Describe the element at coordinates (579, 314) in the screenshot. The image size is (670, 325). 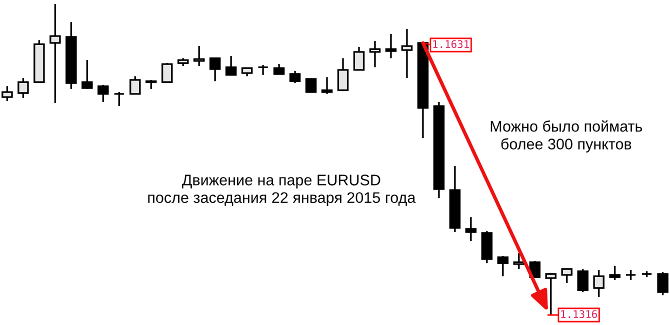
I see `annotation: 1.1316` at that location.